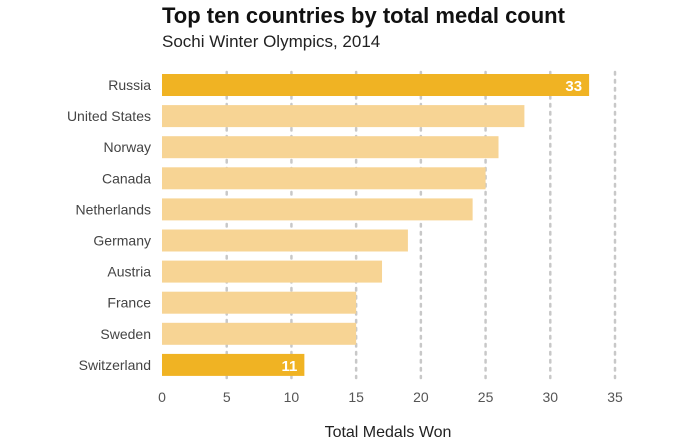 The width and height of the screenshot is (700, 441). What do you see at coordinates (129, 272) in the screenshot?
I see `category-label: Austria` at bounding box center [129, 272].